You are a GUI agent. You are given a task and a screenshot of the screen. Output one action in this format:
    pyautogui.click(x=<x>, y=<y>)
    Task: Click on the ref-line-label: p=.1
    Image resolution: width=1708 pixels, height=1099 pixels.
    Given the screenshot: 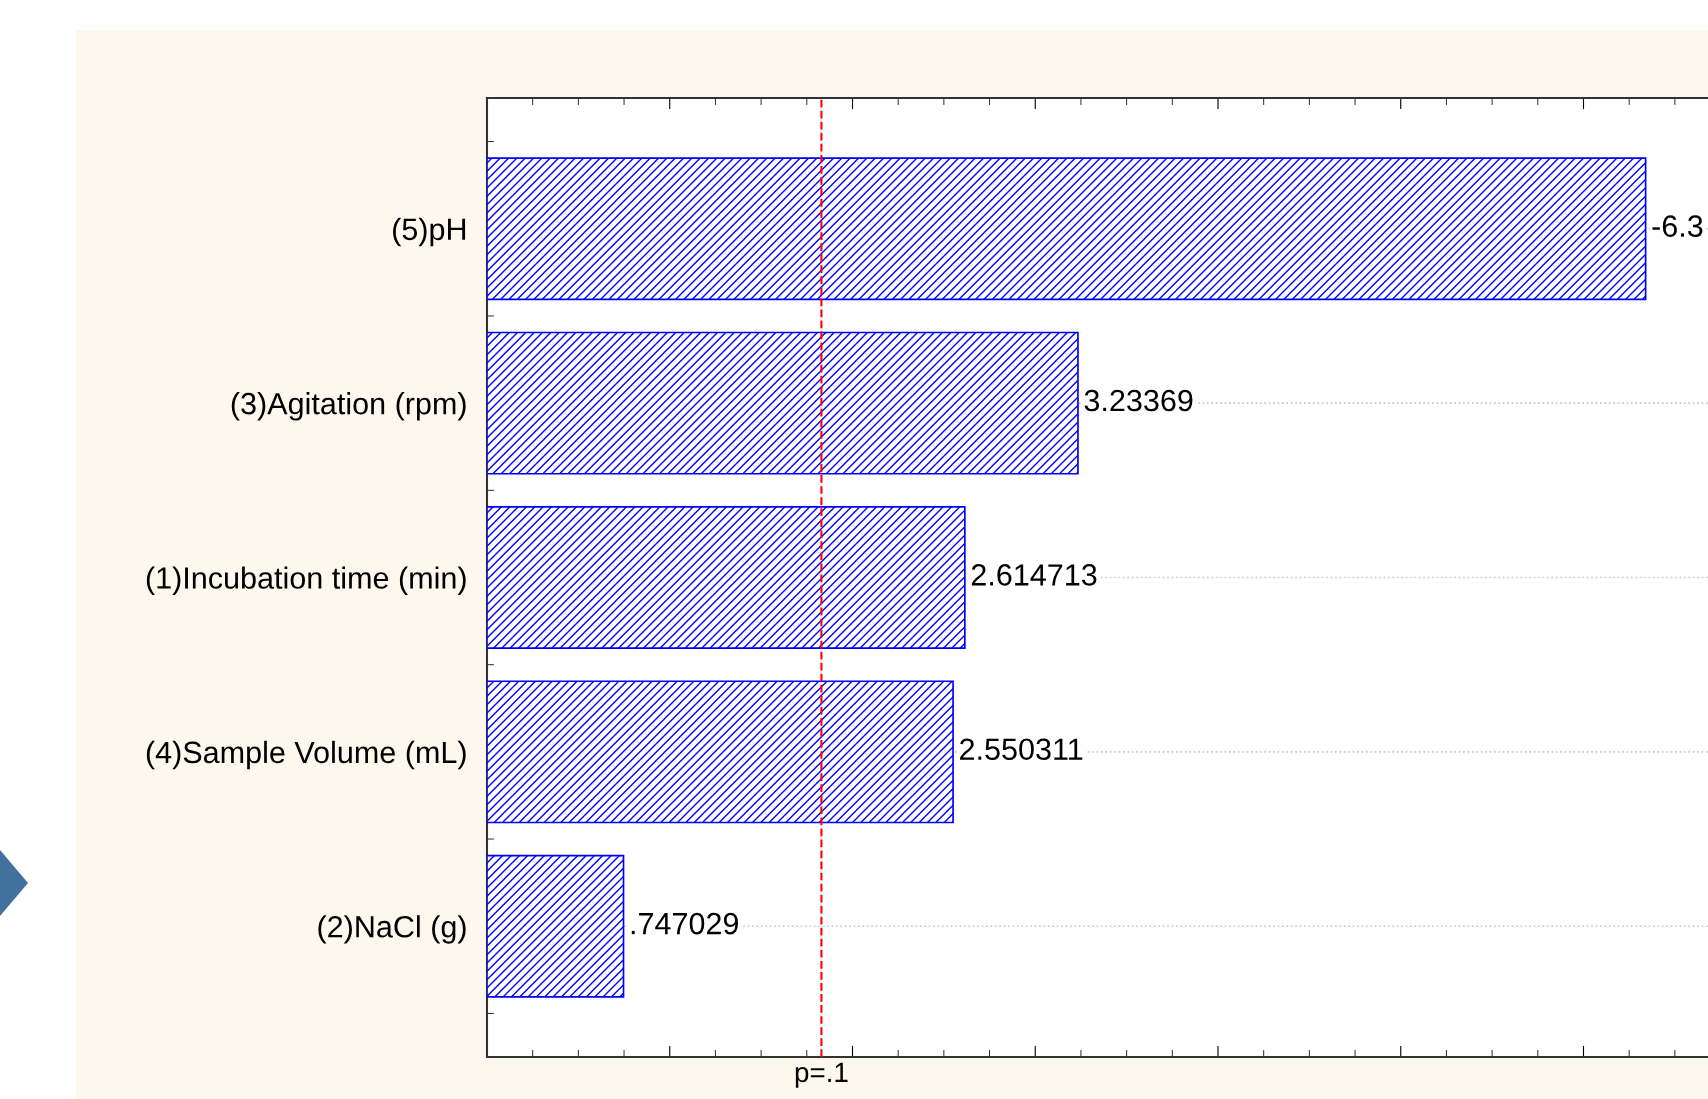 What is the action you would take?
    pyautogui.click(x=821, y=1075)
    